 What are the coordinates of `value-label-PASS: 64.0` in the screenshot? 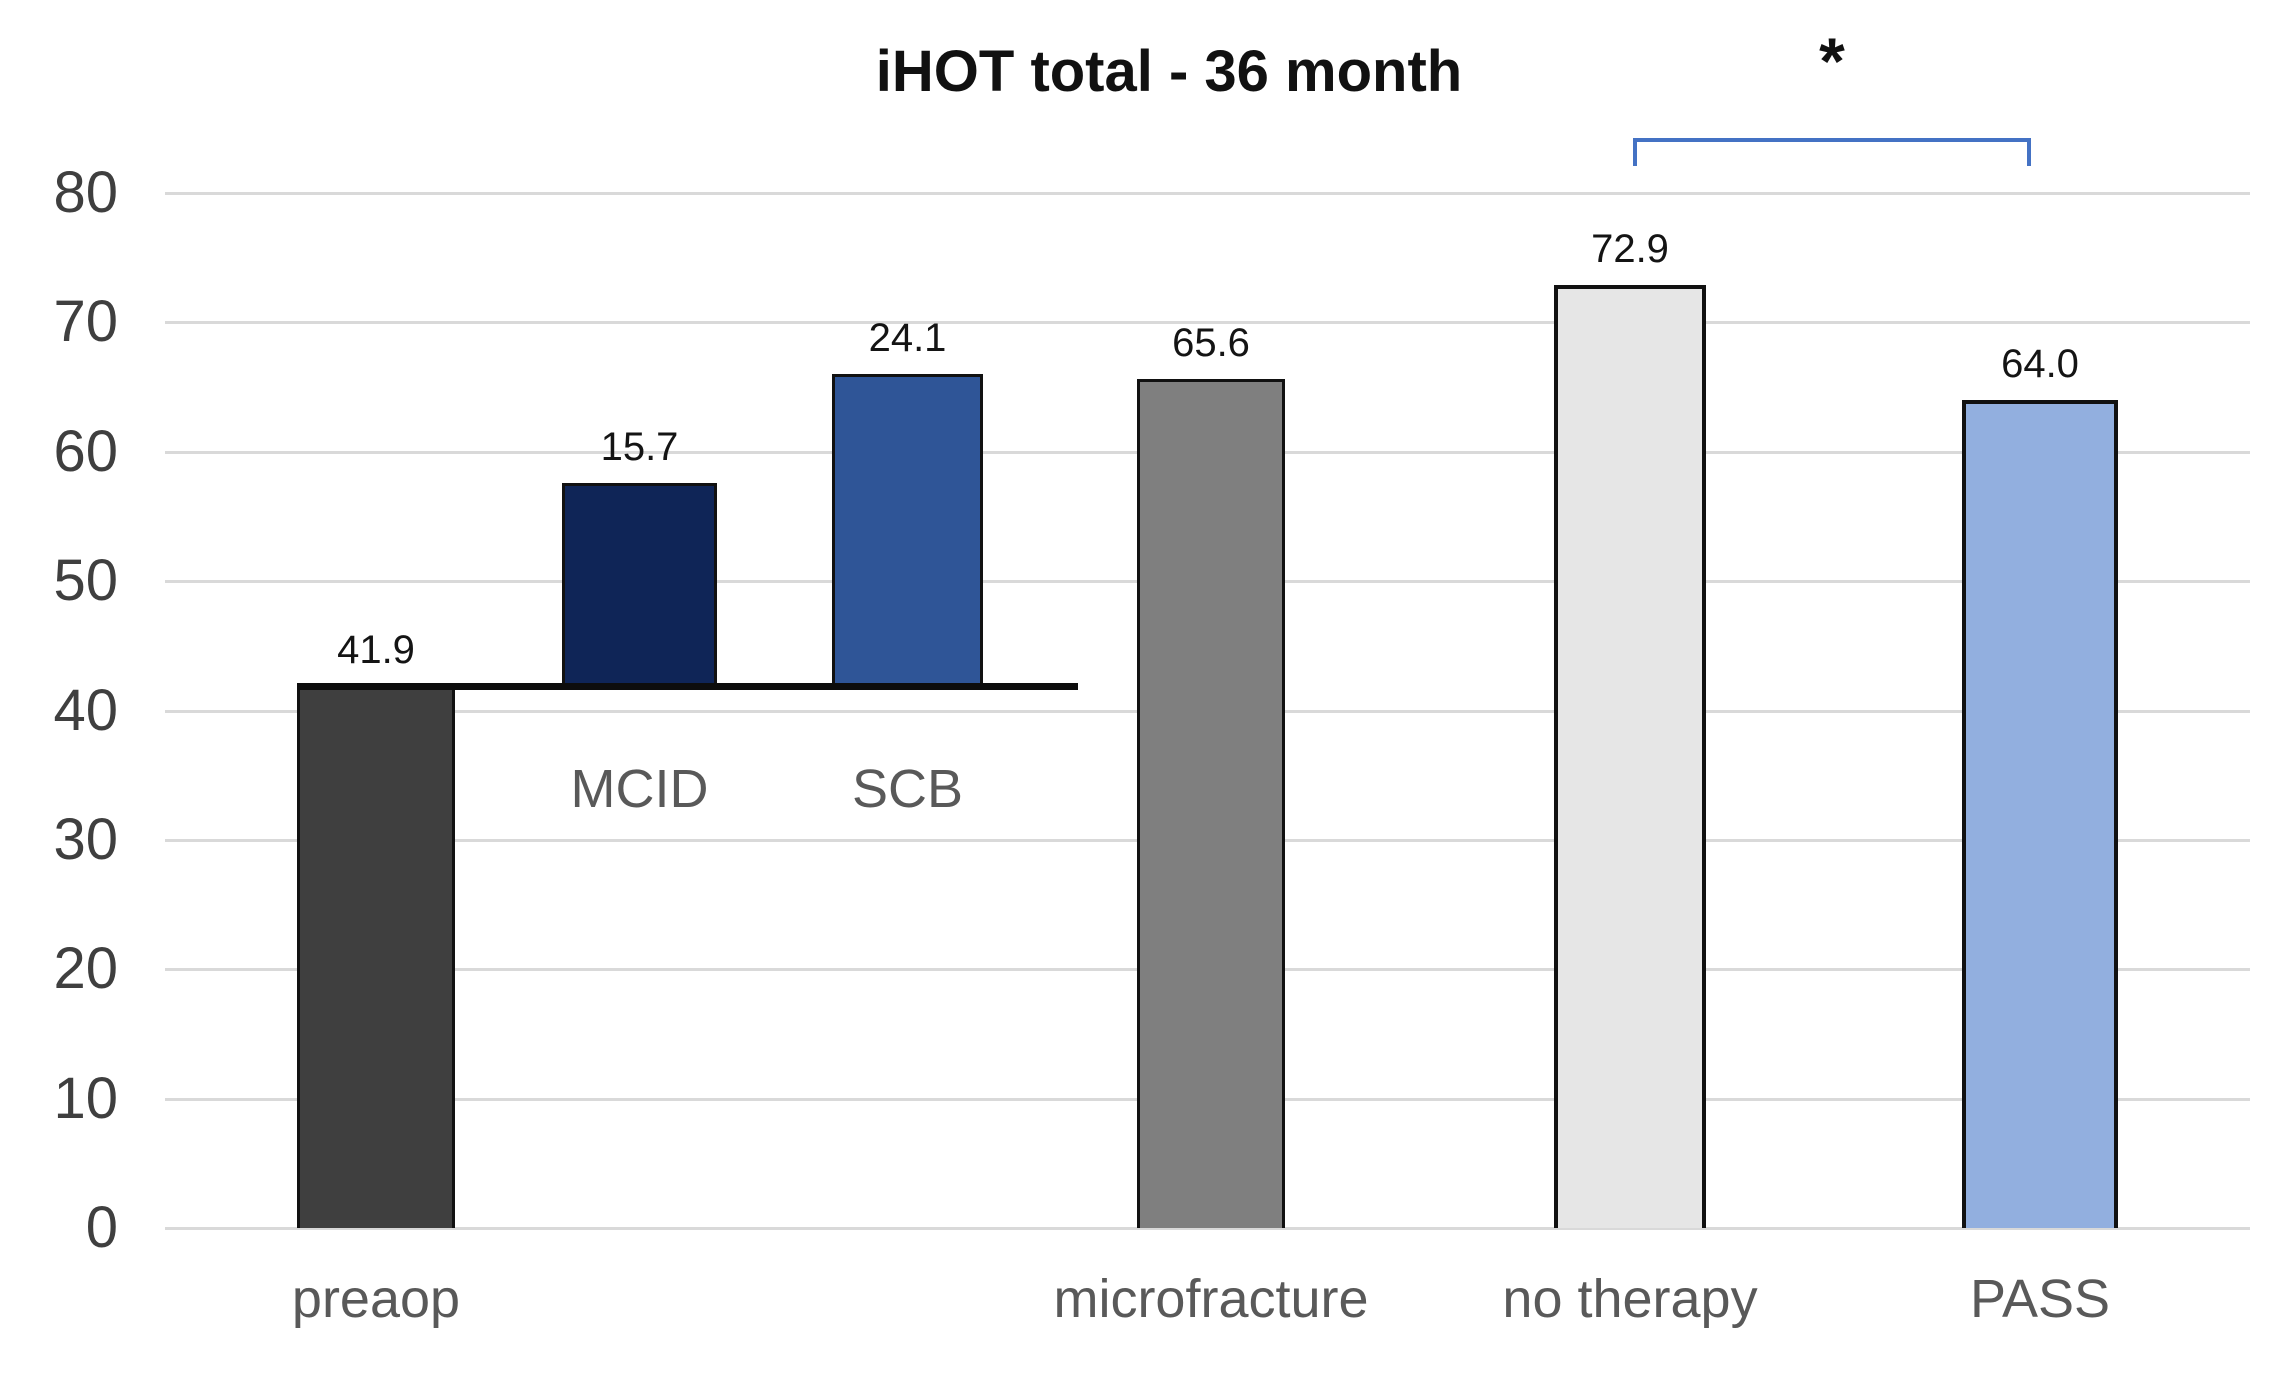 It's located at (2040, 364).